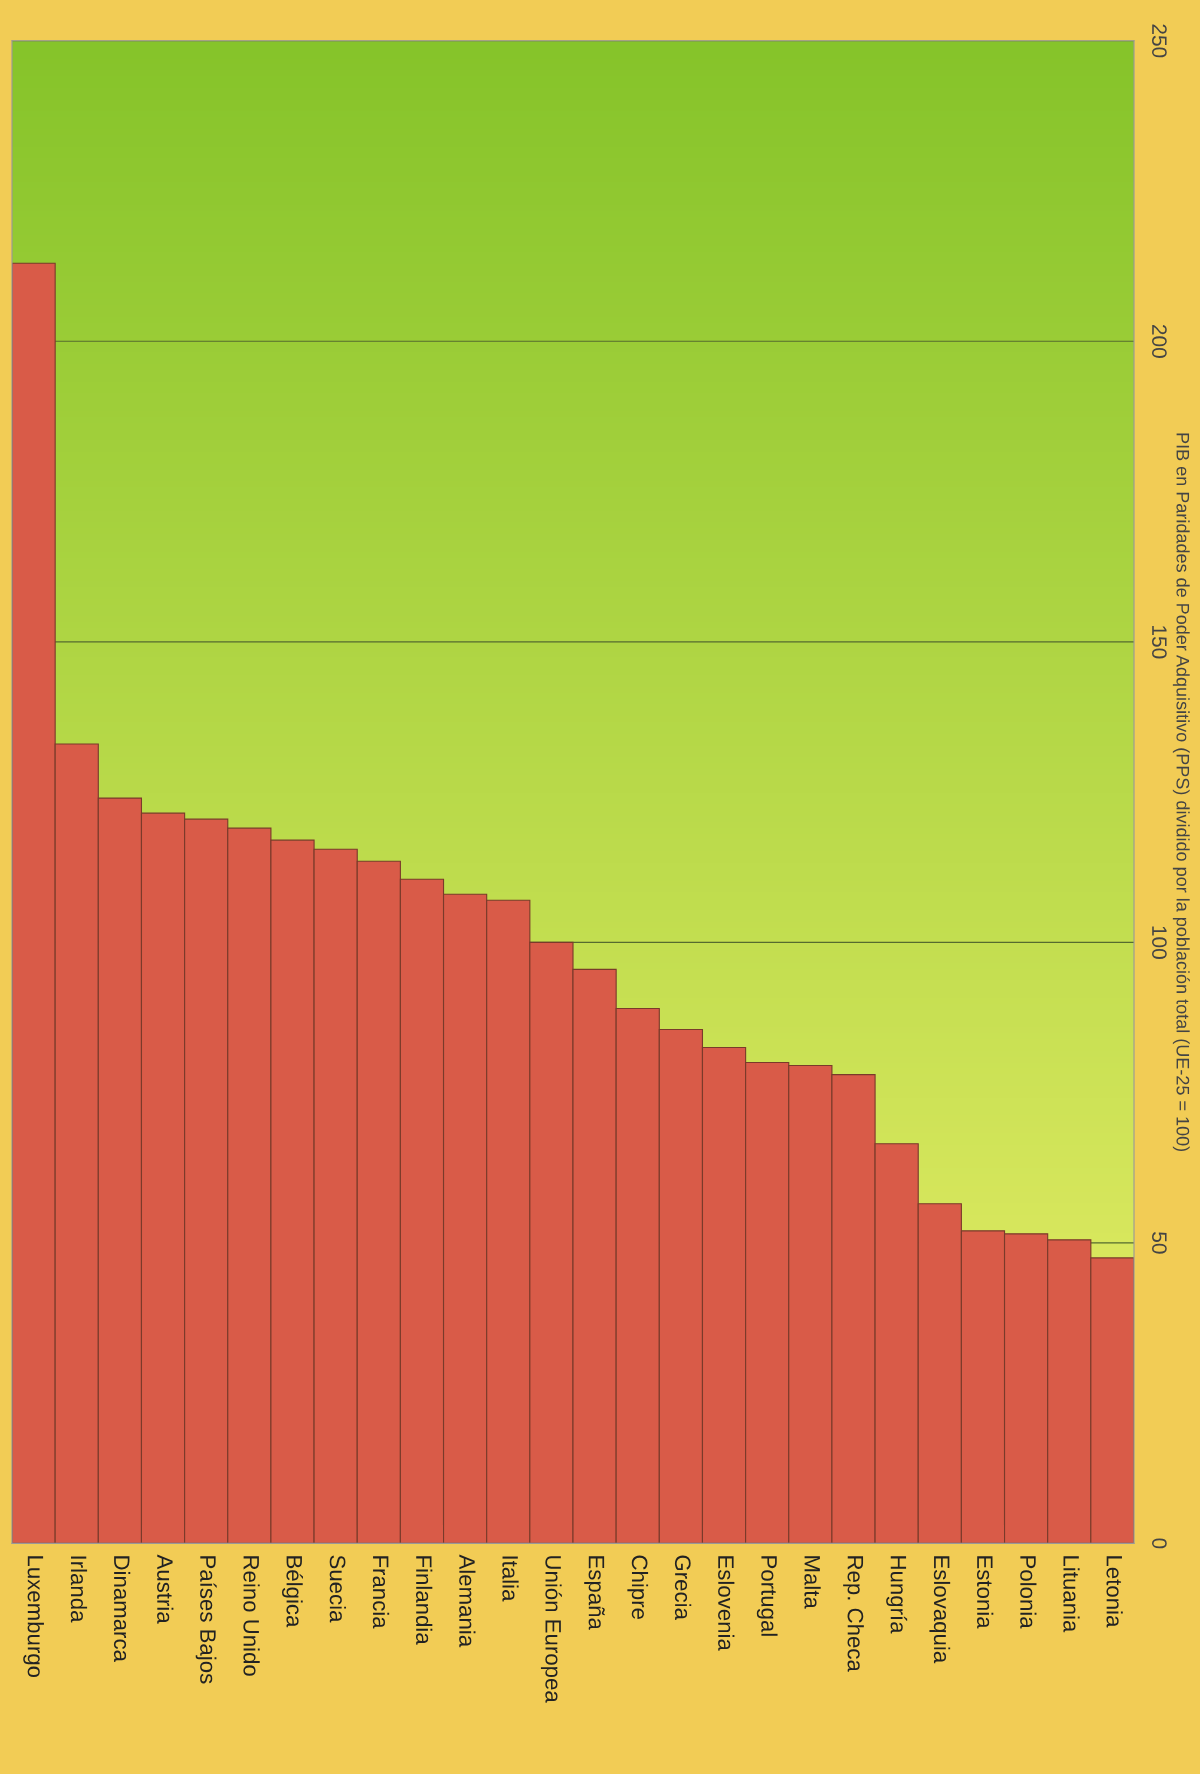 The image size is (1200, 1774). What do you see at coordinates (122, 1609) in the screenshot?
I see `x-tick-label: Dinamarca` at bounding box center [122, 1609].